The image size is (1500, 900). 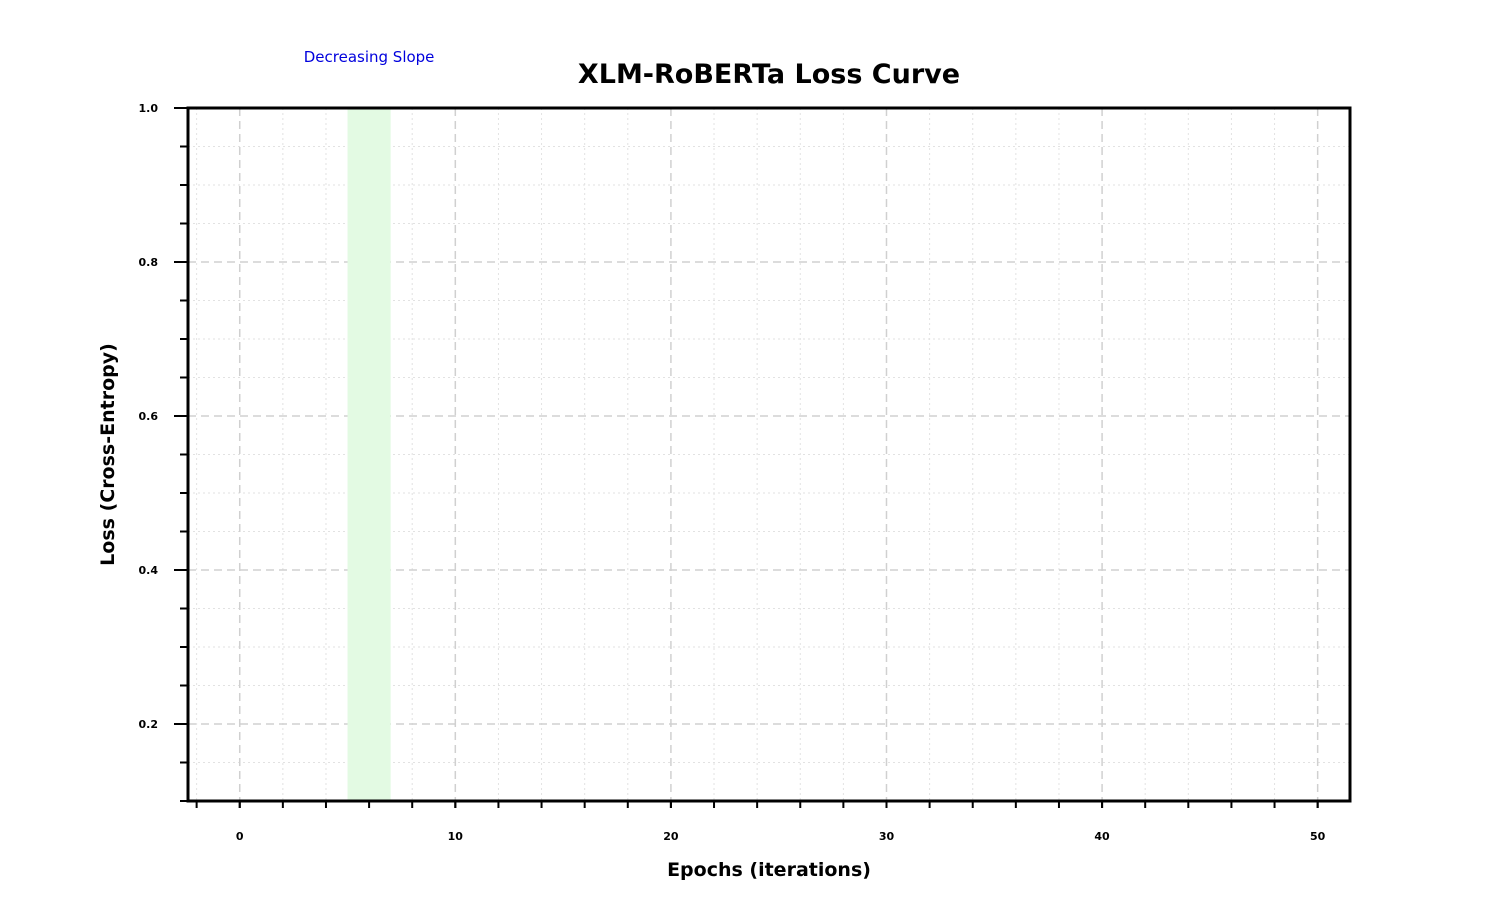 What do you see at coordinates (671, 836) in the screenshot?
I see `x-tick-label: 20` at bounding box center [671, 836].